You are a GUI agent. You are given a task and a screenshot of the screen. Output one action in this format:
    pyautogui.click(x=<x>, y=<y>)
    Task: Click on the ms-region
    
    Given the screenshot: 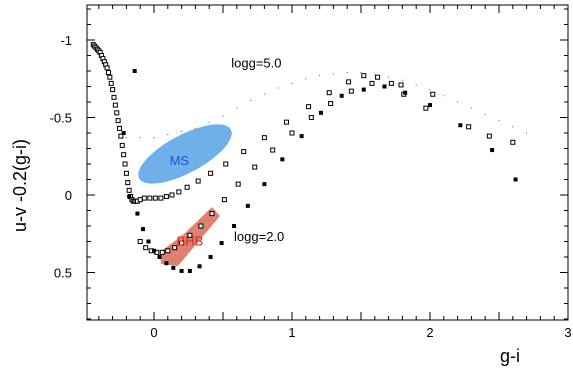 What is the action you would take?
    pyautogui.click(x=185, y=154)
    